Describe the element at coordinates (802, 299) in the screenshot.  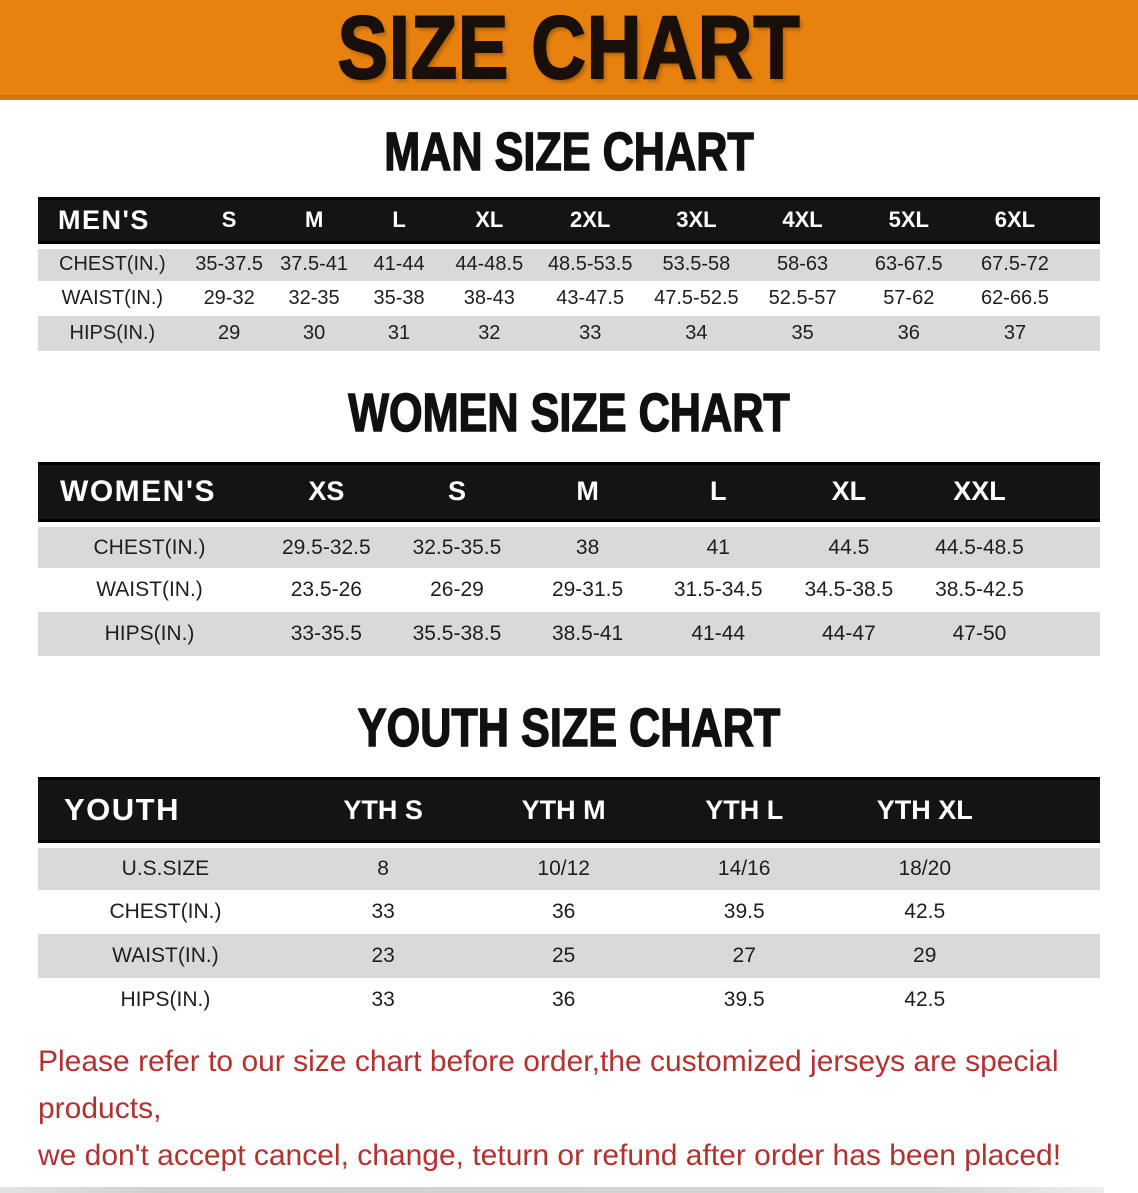
I see `men-cell-waist-in-4xl: 52.5-57` at that location.